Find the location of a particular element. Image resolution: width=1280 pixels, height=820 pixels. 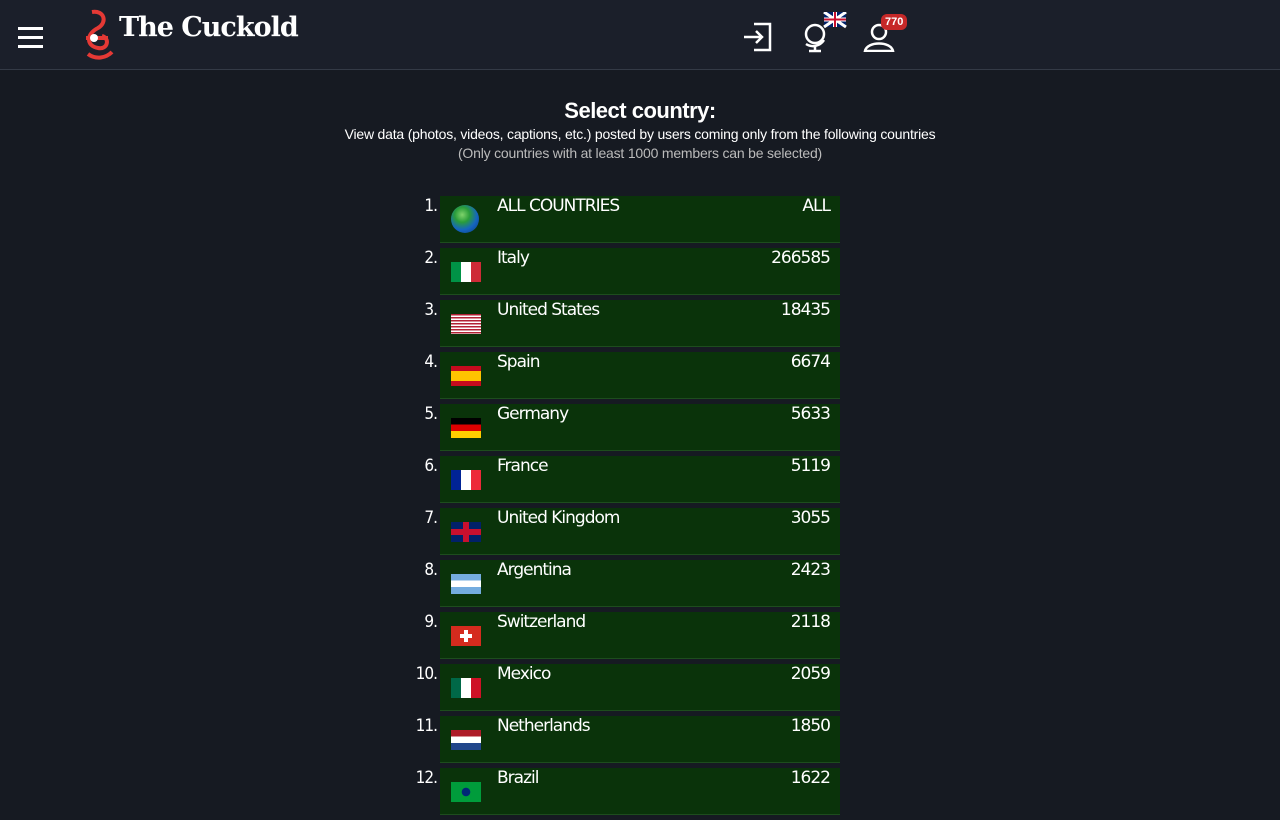

country-row: 3. United States 18435 is located at coordinates (620, 323).